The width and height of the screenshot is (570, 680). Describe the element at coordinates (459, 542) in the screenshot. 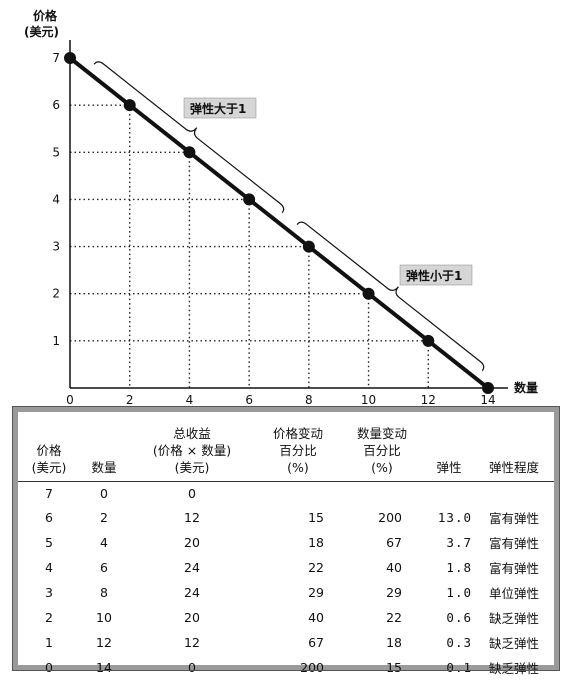

I see `cell-r2-c5: 3.7` at that location.